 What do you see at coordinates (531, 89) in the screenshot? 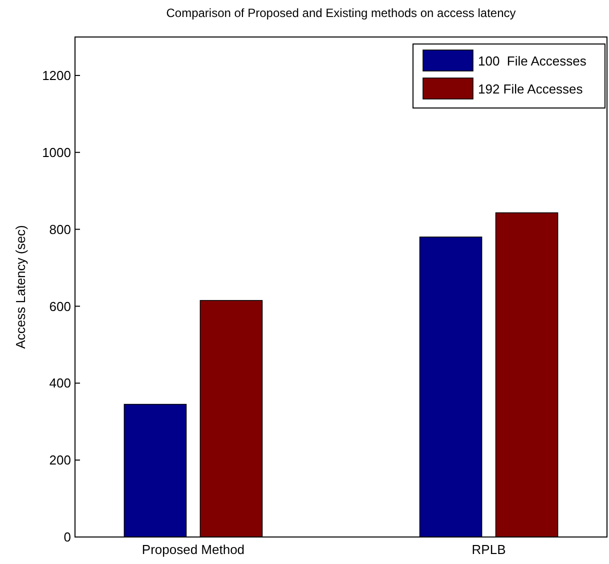
I see `legend-label: 192 File Accesses` at bounding box center [531, 89].